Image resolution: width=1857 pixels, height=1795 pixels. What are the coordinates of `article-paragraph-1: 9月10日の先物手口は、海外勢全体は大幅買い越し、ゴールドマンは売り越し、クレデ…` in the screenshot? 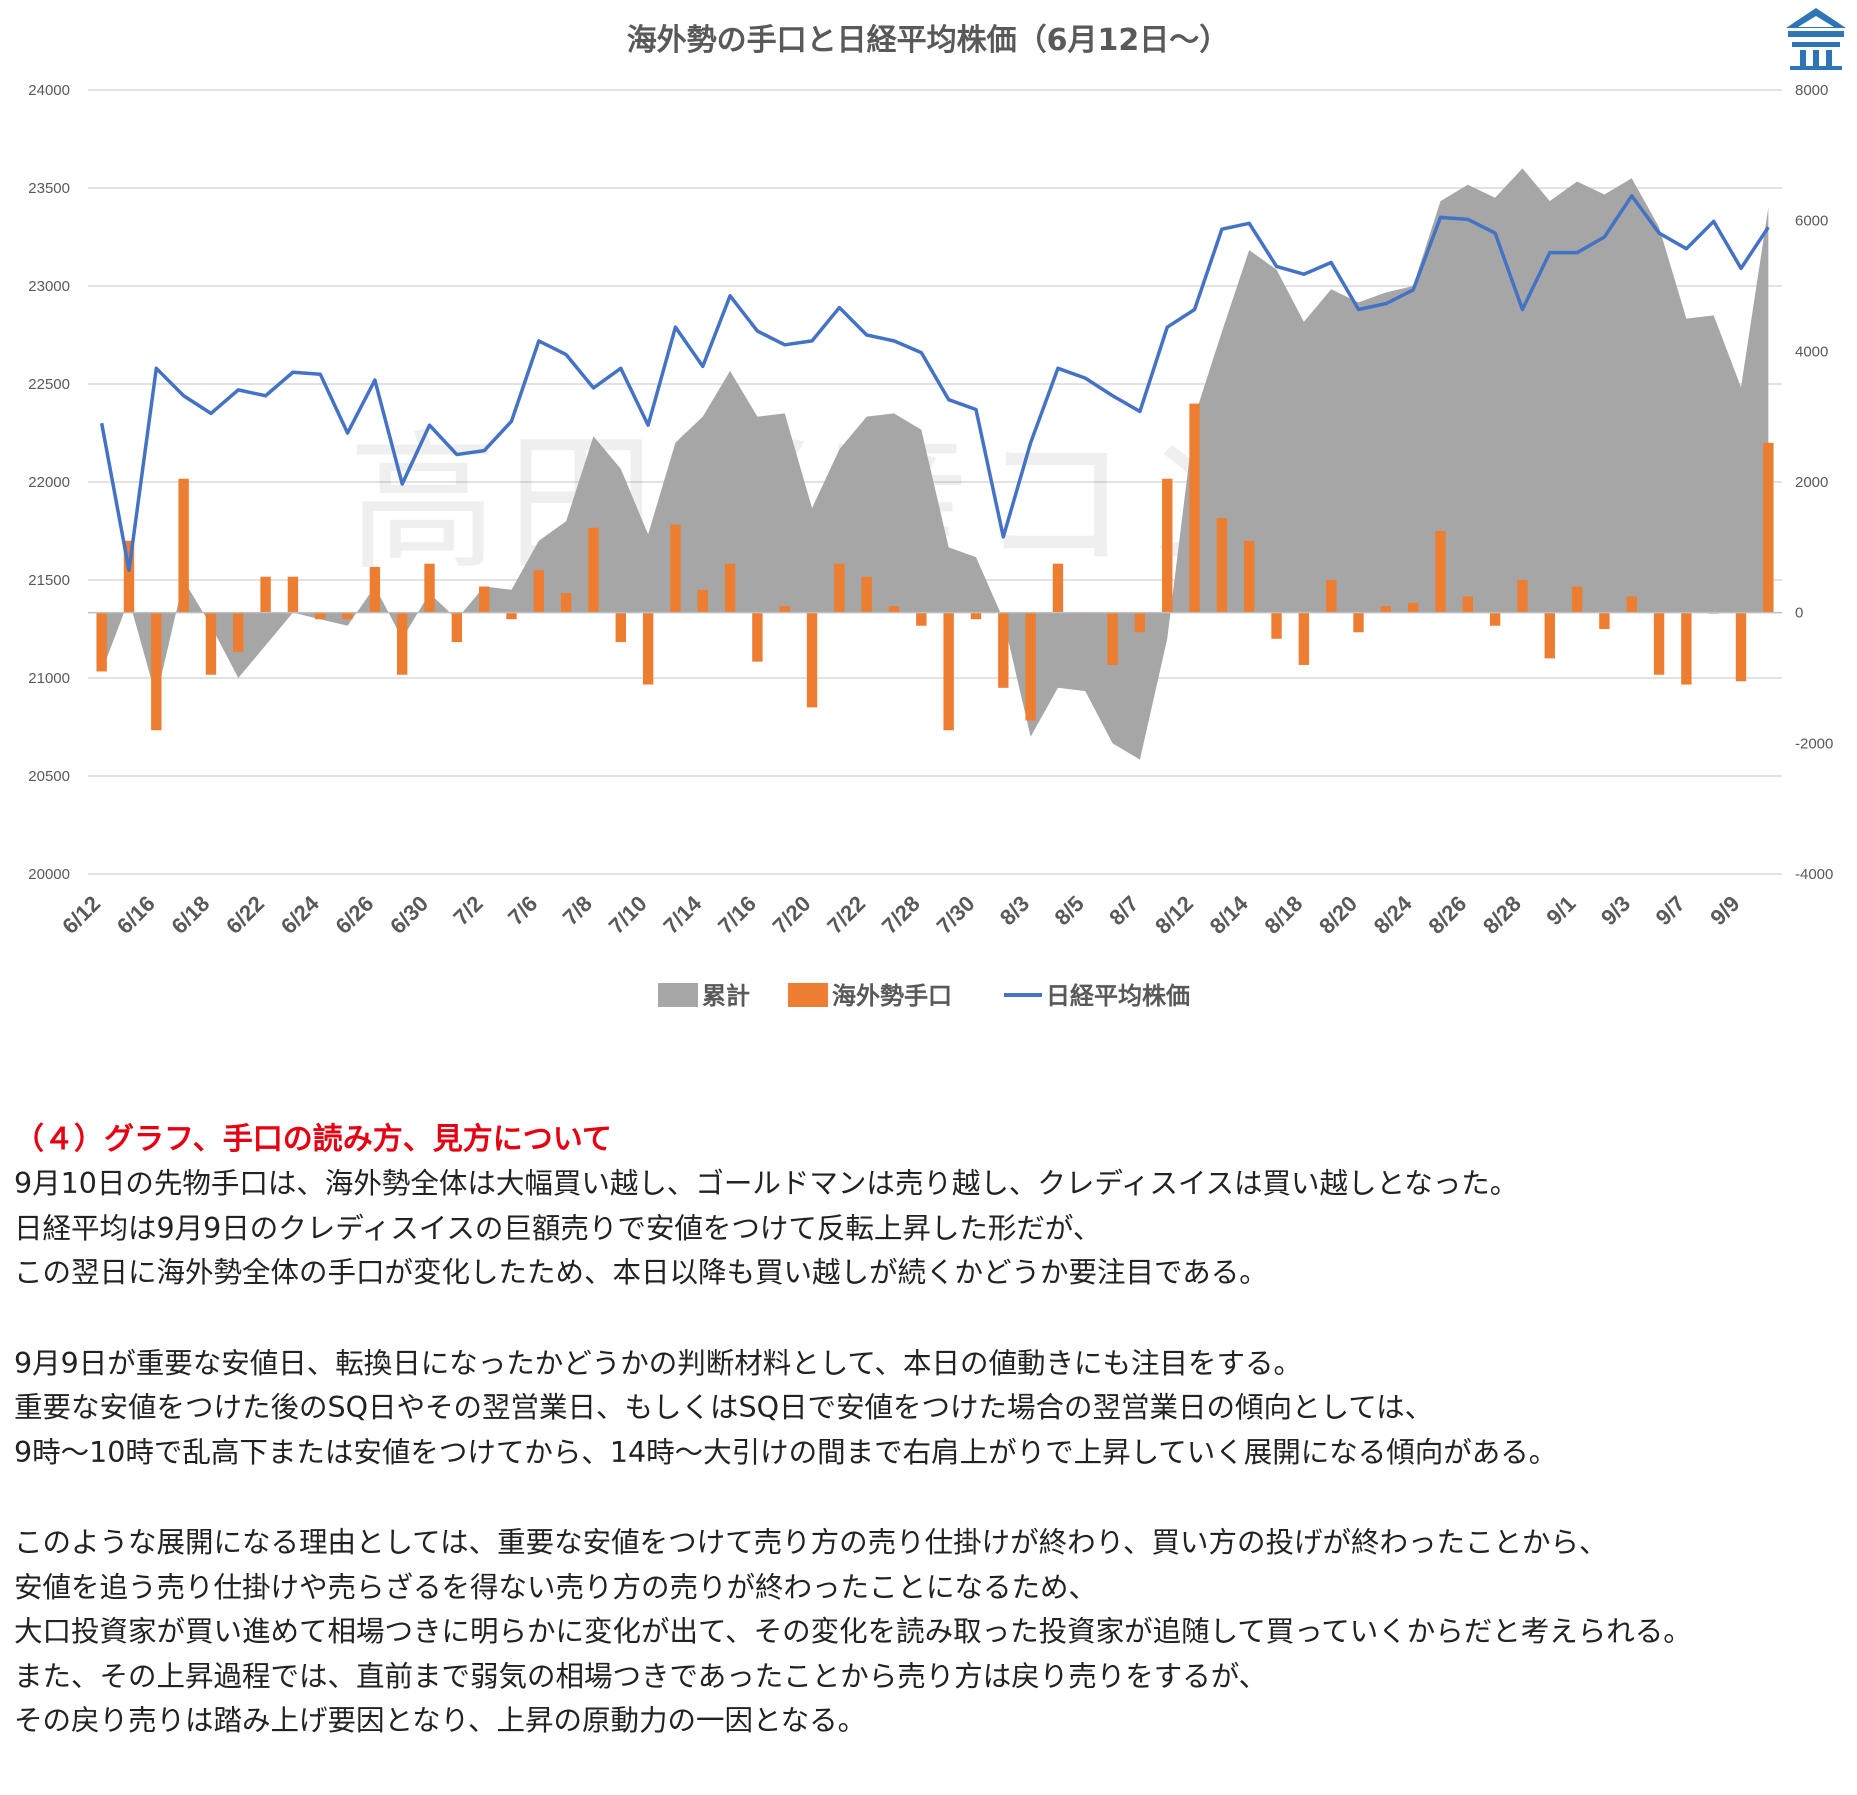 It's located at (929, 1229).